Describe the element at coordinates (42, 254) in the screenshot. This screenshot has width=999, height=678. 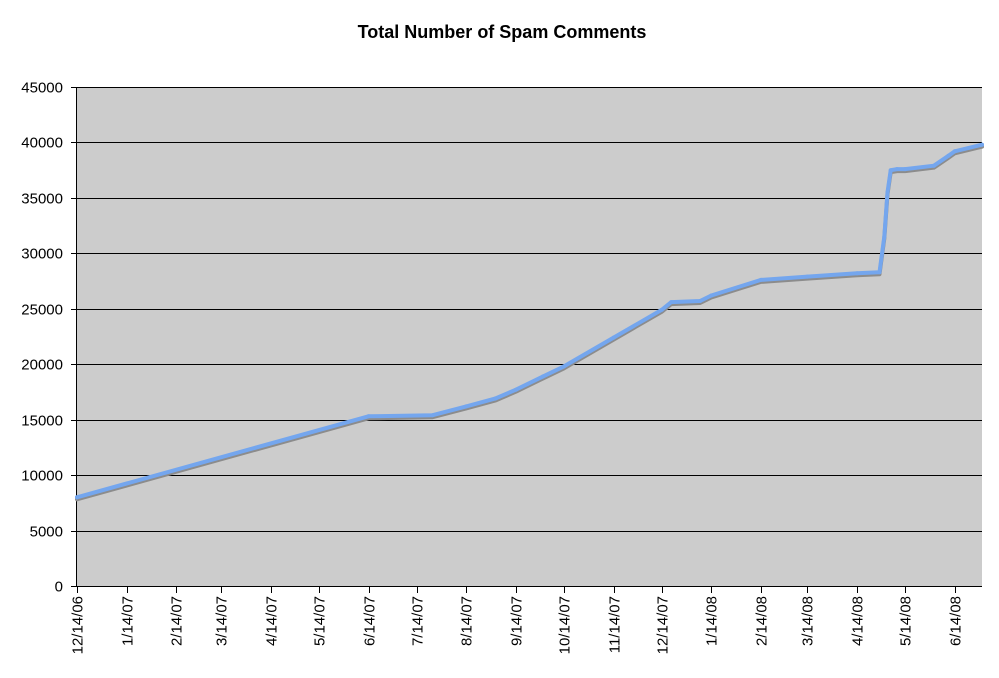
I see `y-tick-label: 30000` at that location.